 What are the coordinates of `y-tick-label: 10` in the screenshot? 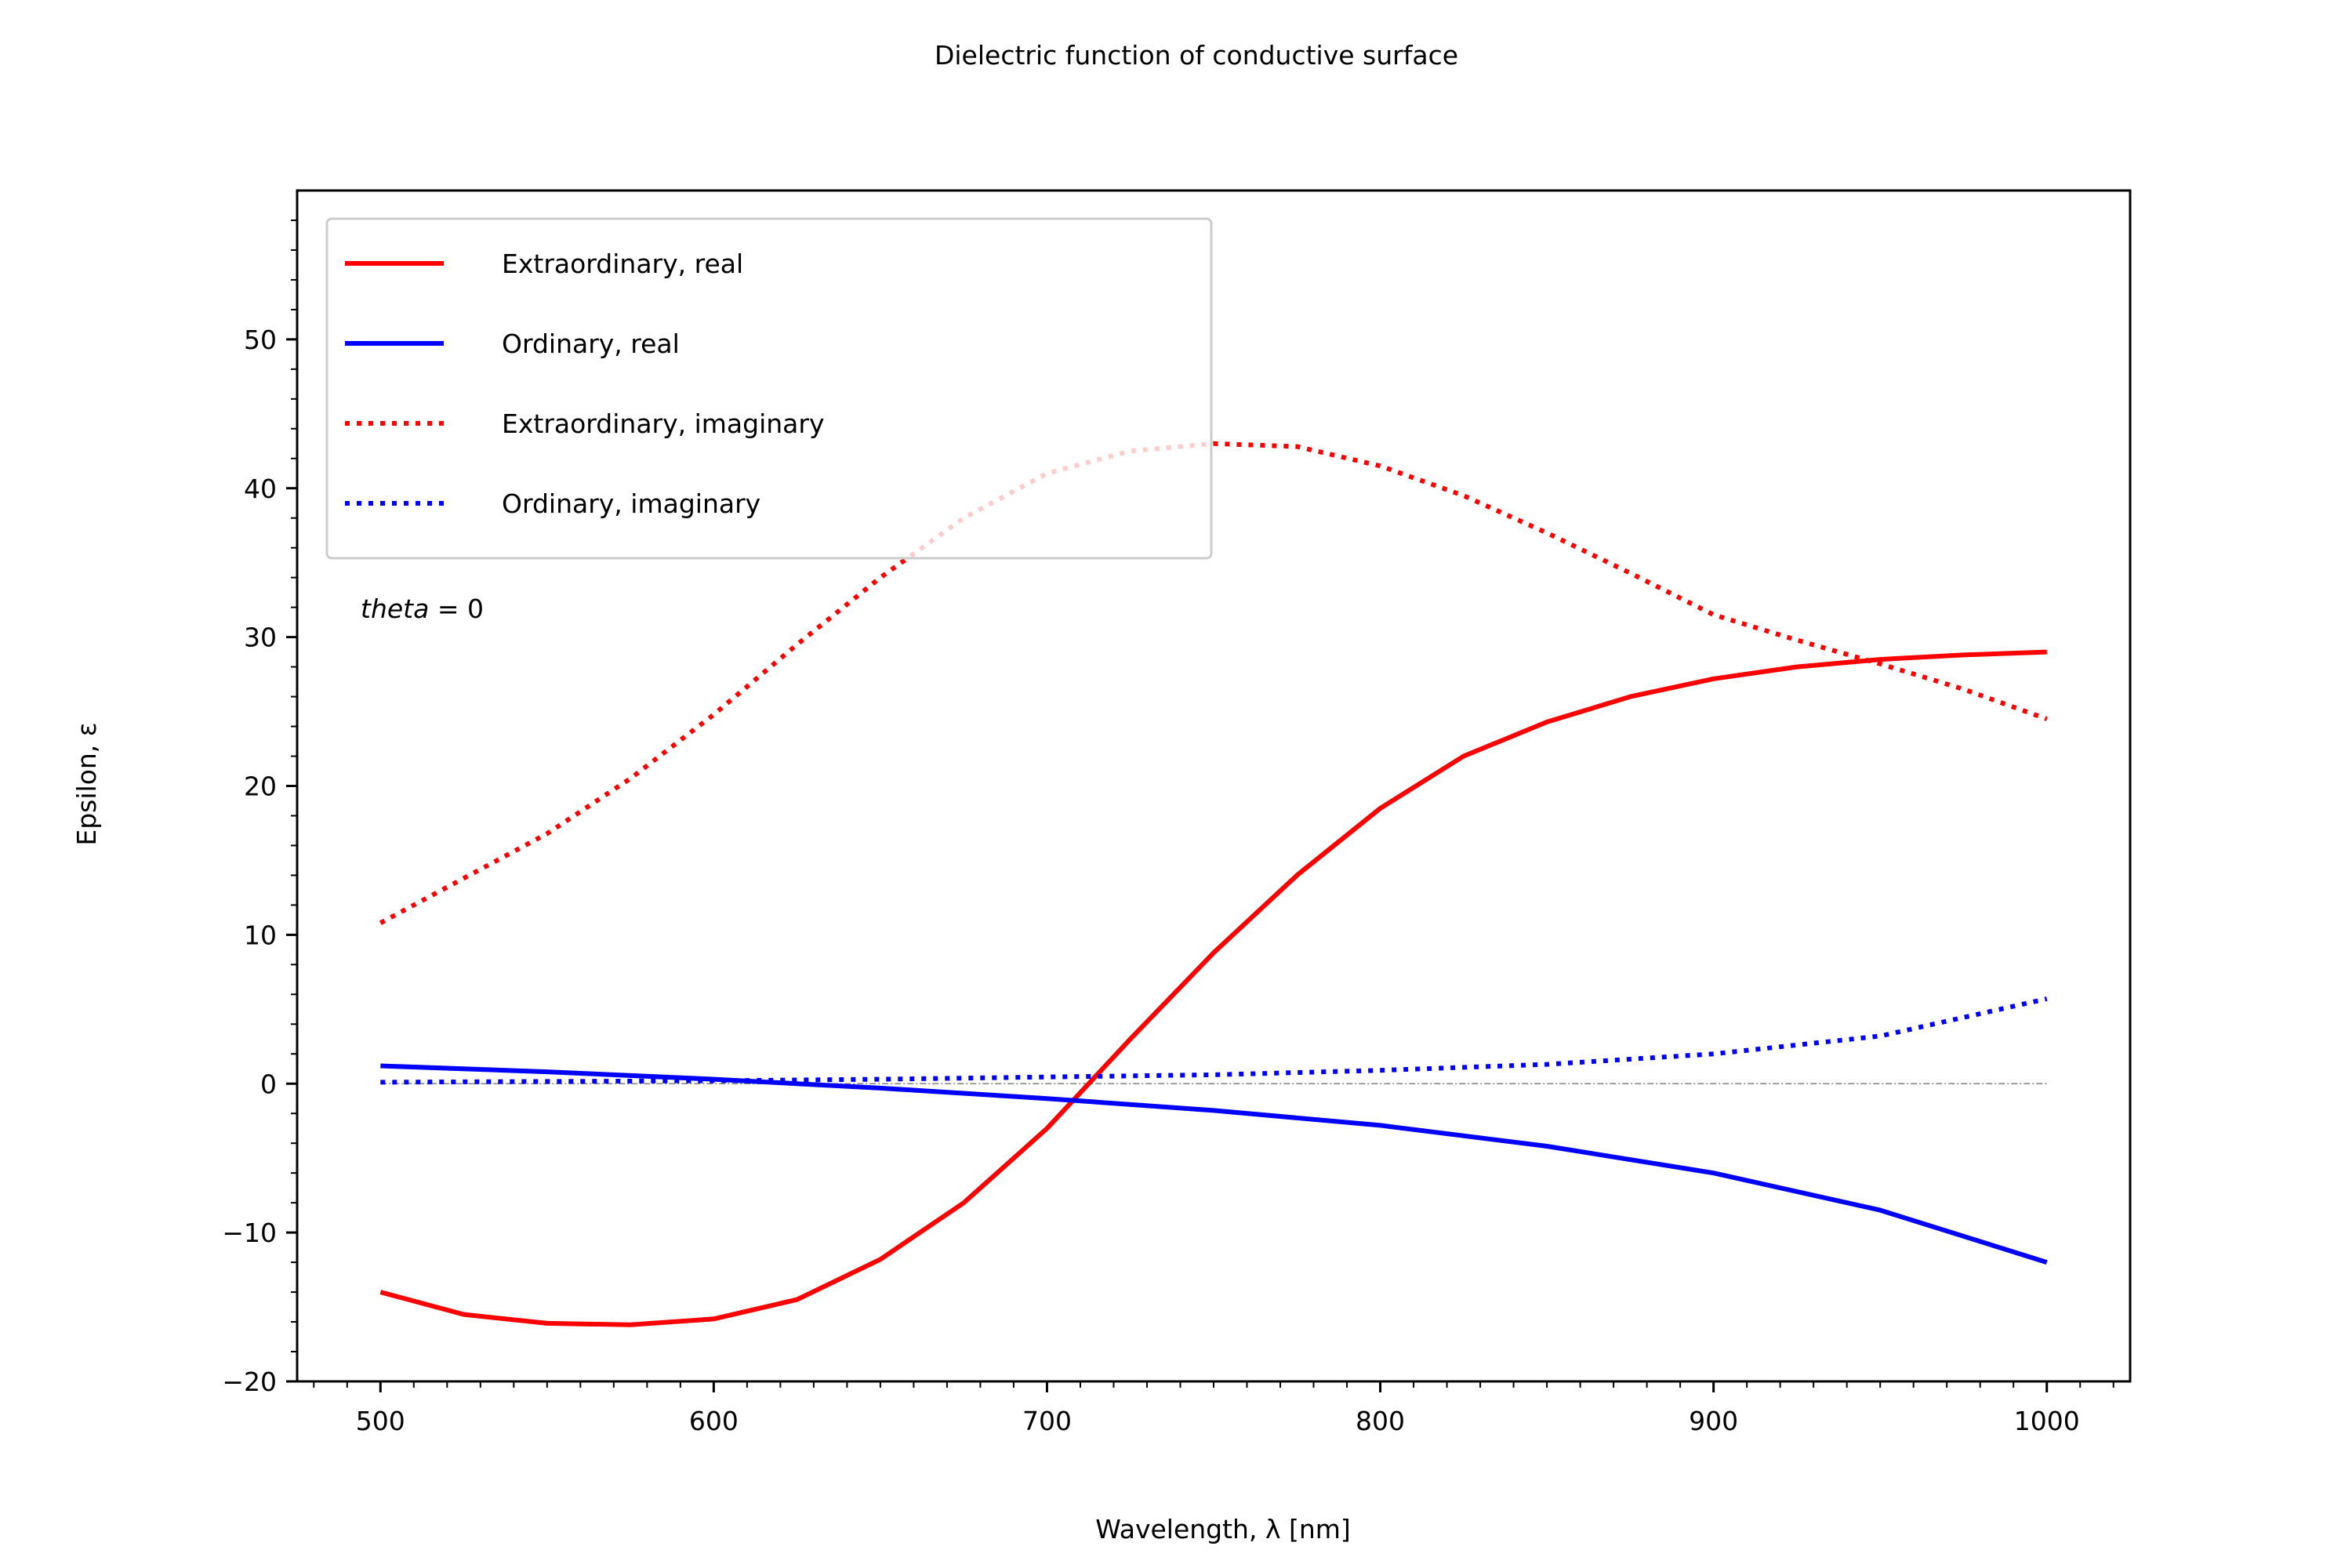 It's located at (260, 935).